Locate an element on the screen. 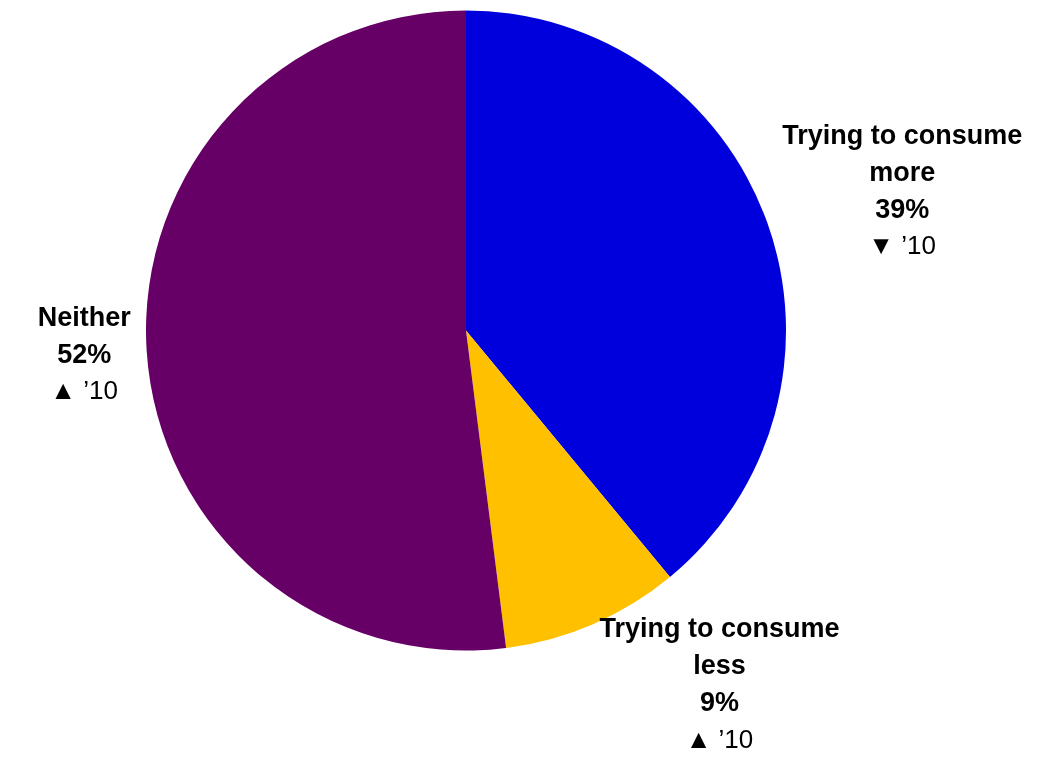  text: ▼ ’10 is located at coordinates (902, 245).